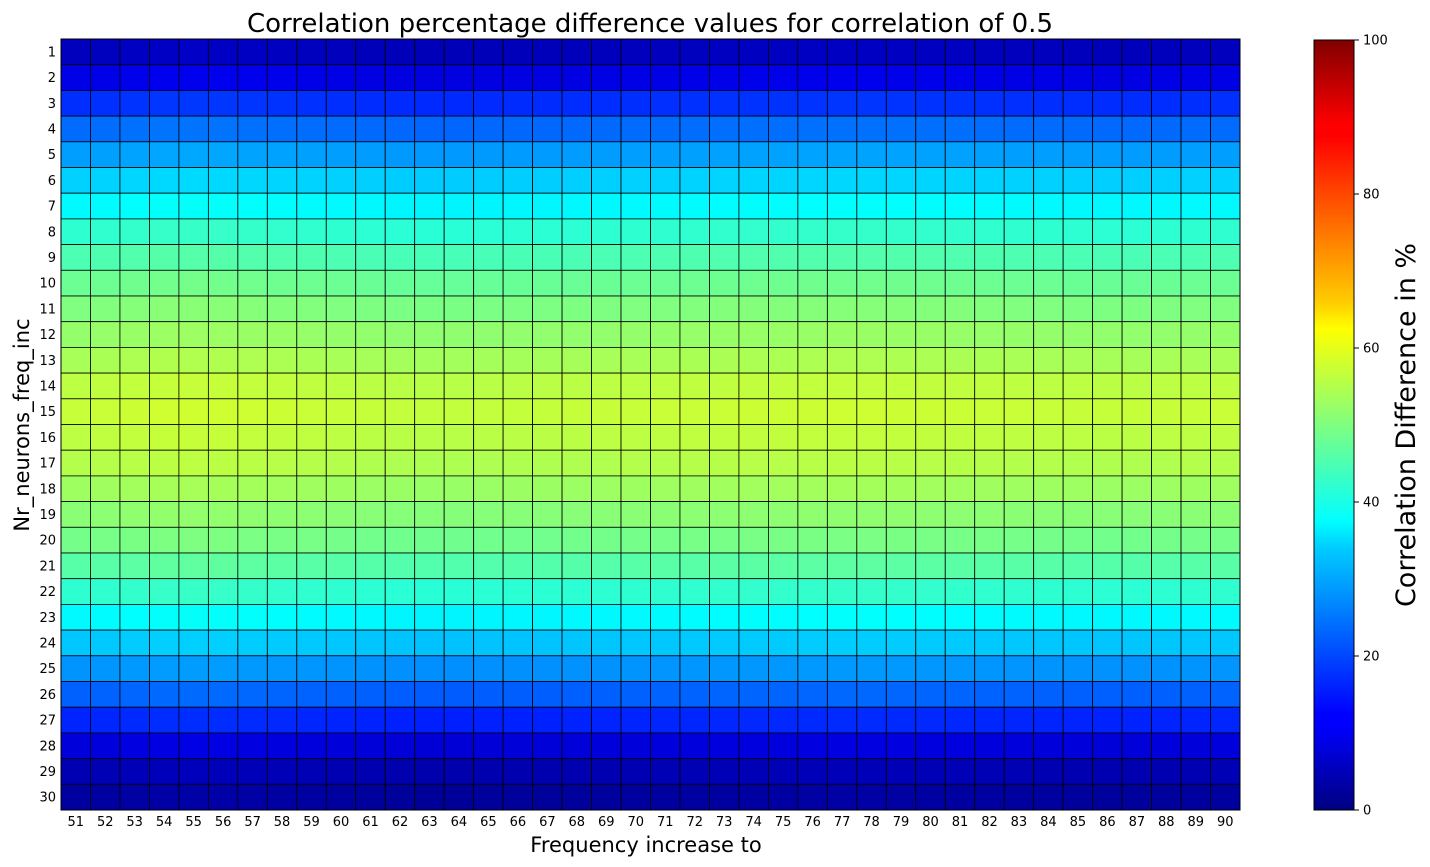 This screenshot has height=867, width=1430. Describe the element at coordinates (645, 845) in the screenshot. I see `x-axis-label: Frequency increase to` at that location.